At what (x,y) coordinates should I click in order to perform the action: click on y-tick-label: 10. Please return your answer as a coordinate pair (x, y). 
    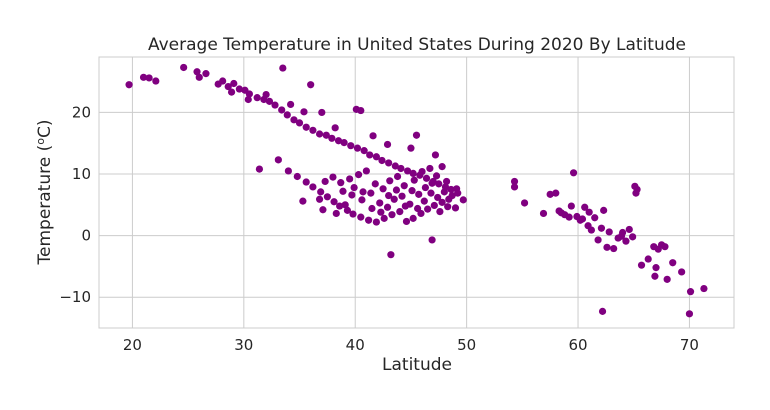
    Looking at the image, I should click on (81, 174).